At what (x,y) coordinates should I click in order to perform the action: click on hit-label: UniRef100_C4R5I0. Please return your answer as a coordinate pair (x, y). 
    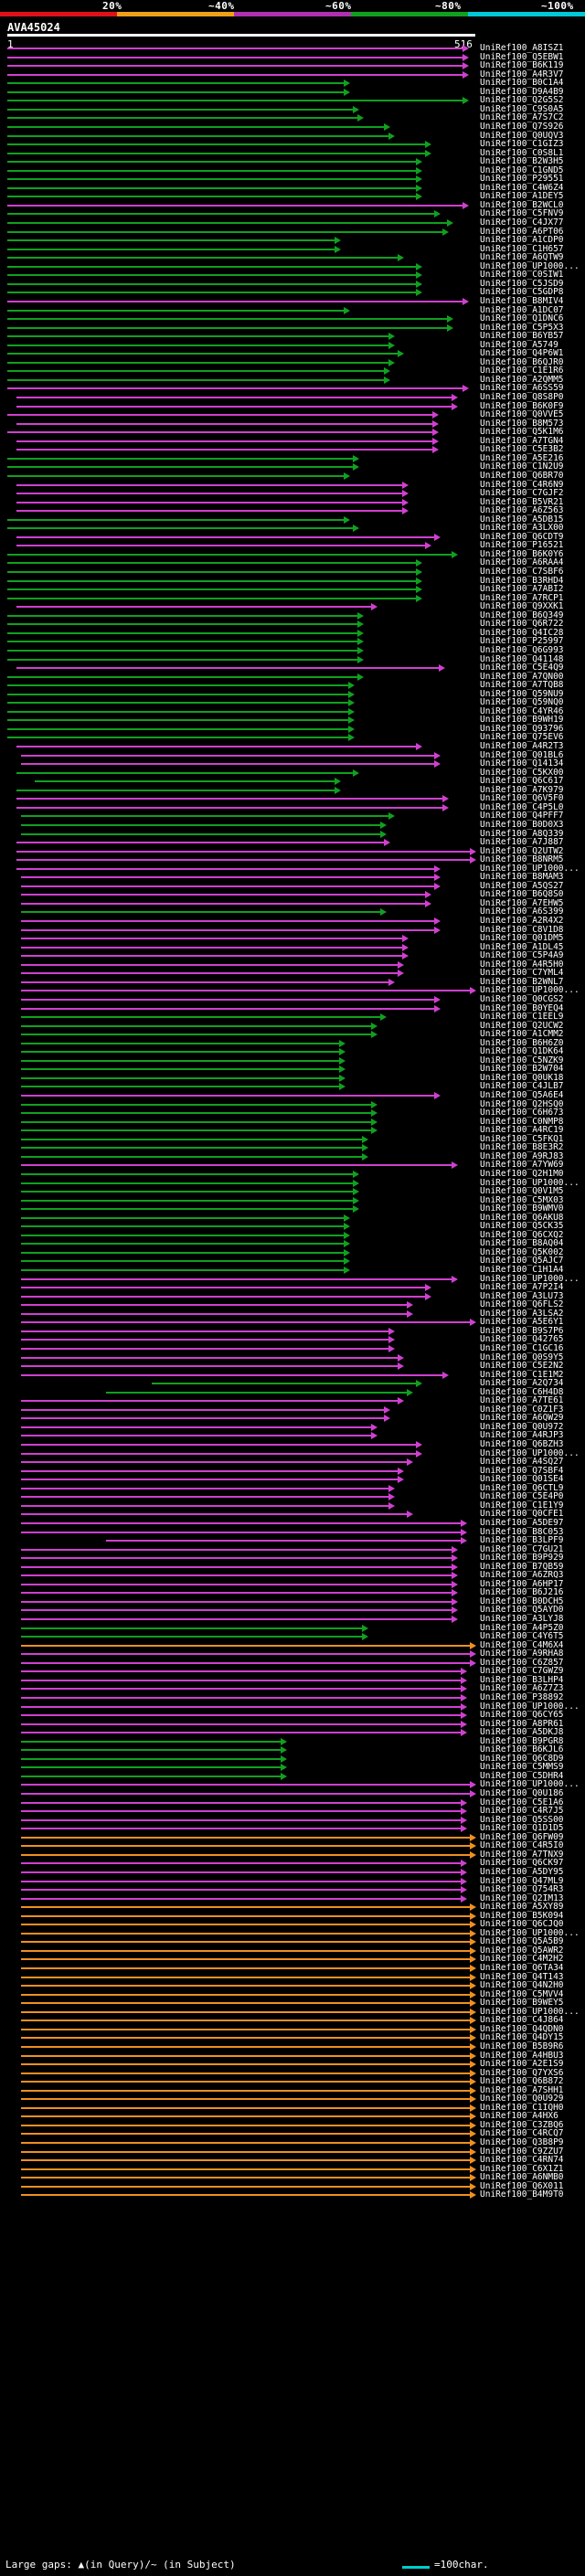
    Looking at the image, I should click on (522, 1845).